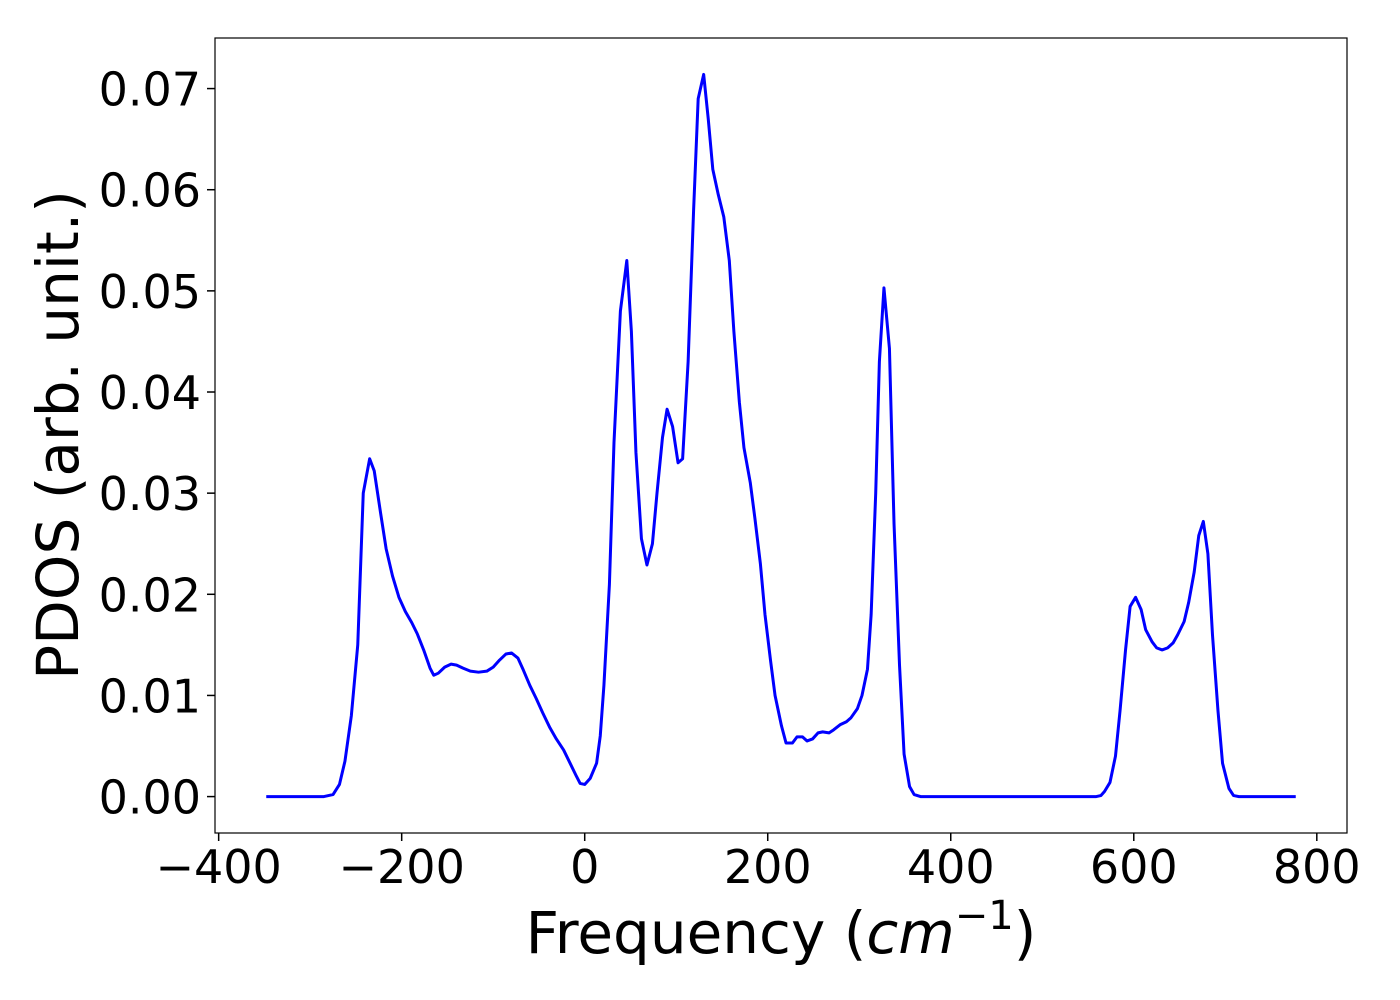 The image size is (1400, 1000). What do you see at coordinates (150, 191) in the screenshot?
I see `y-tick-label: 0.06` at bounding box center [150, 191].